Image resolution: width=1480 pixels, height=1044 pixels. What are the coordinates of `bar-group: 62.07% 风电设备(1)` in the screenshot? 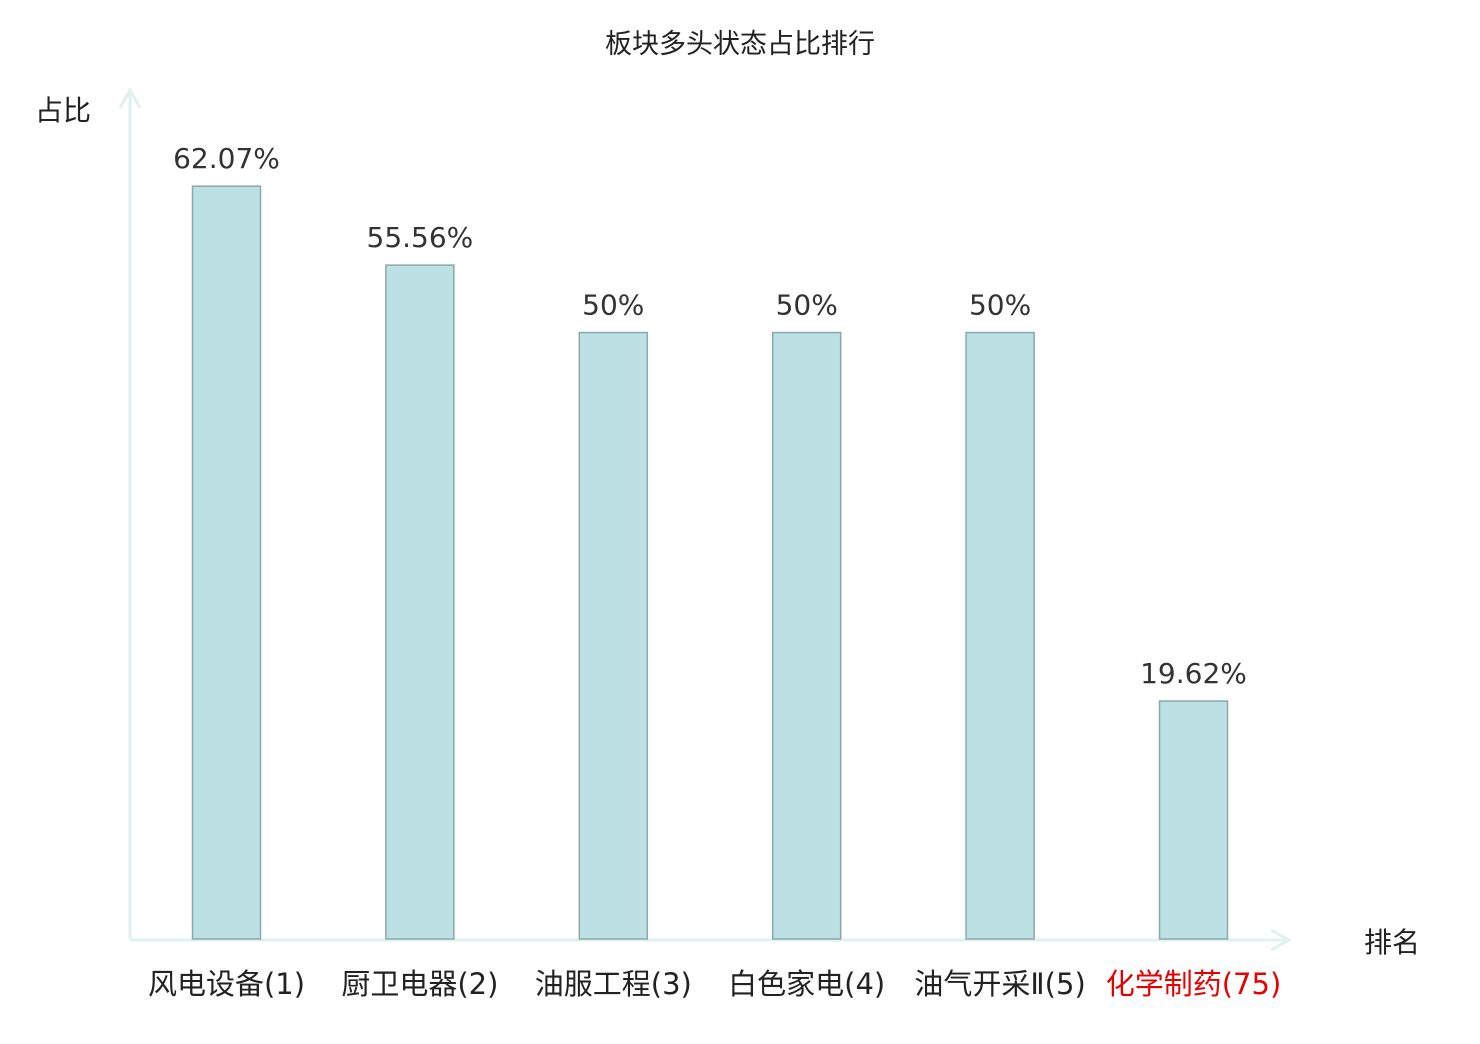 It's located at (226, 571).